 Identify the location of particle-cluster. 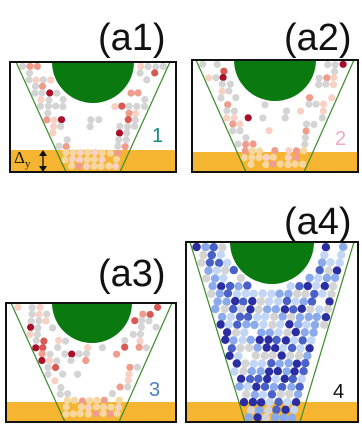
(93, 116).